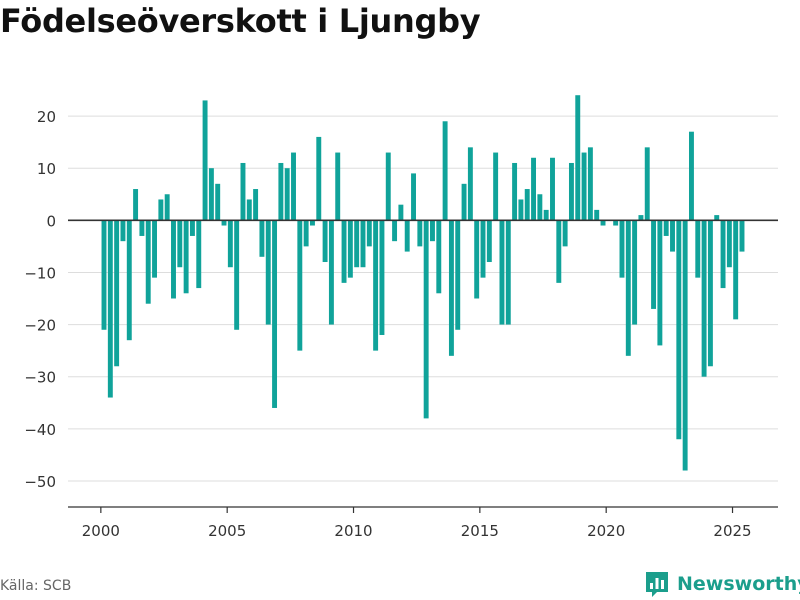 This screenshot has width=800, height=600. Describe the element at coordinates (657, 584) in the screenshot. I see `newsworthy-chart-icon` at that location.